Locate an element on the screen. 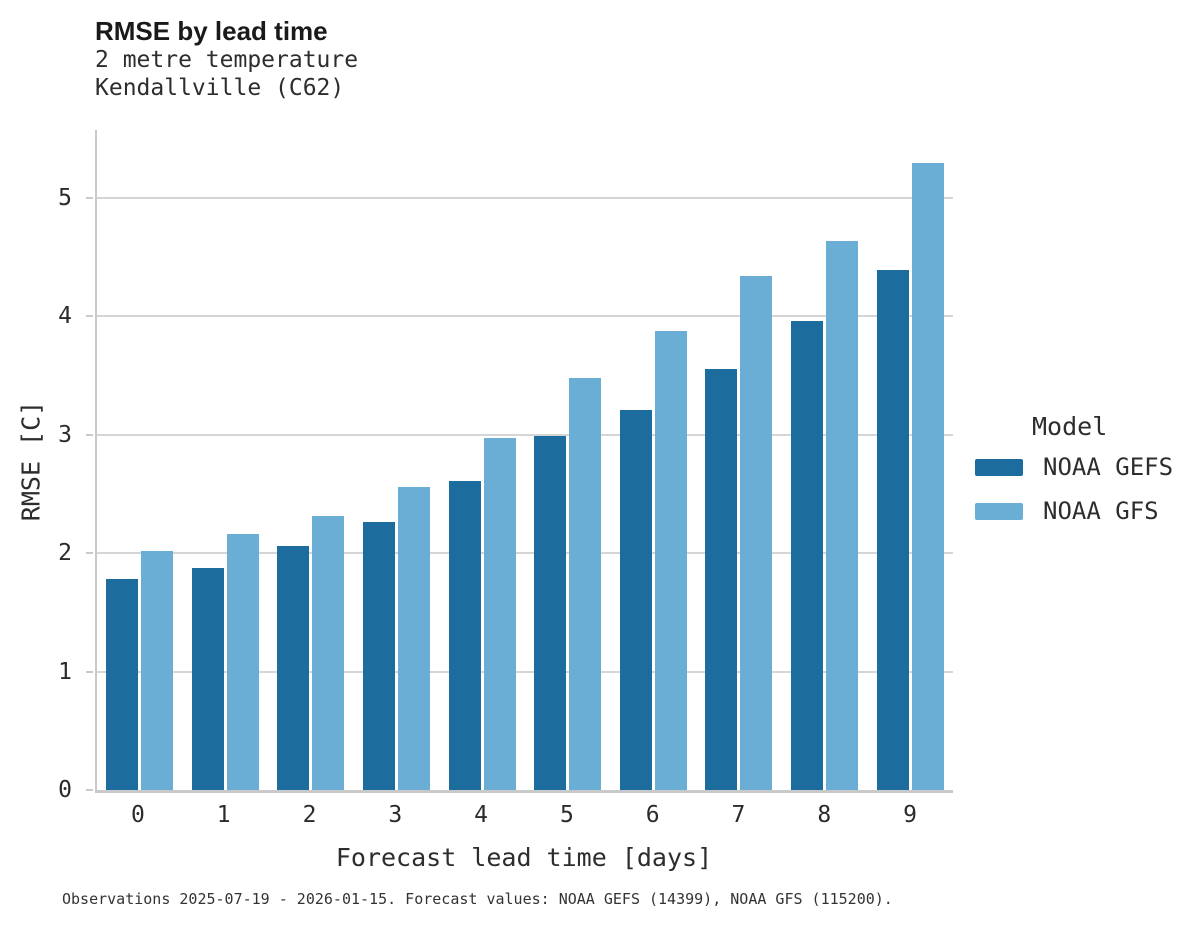  chart-subtitle-line-1: 2 metre temperature is located at coordinates (227, 60).